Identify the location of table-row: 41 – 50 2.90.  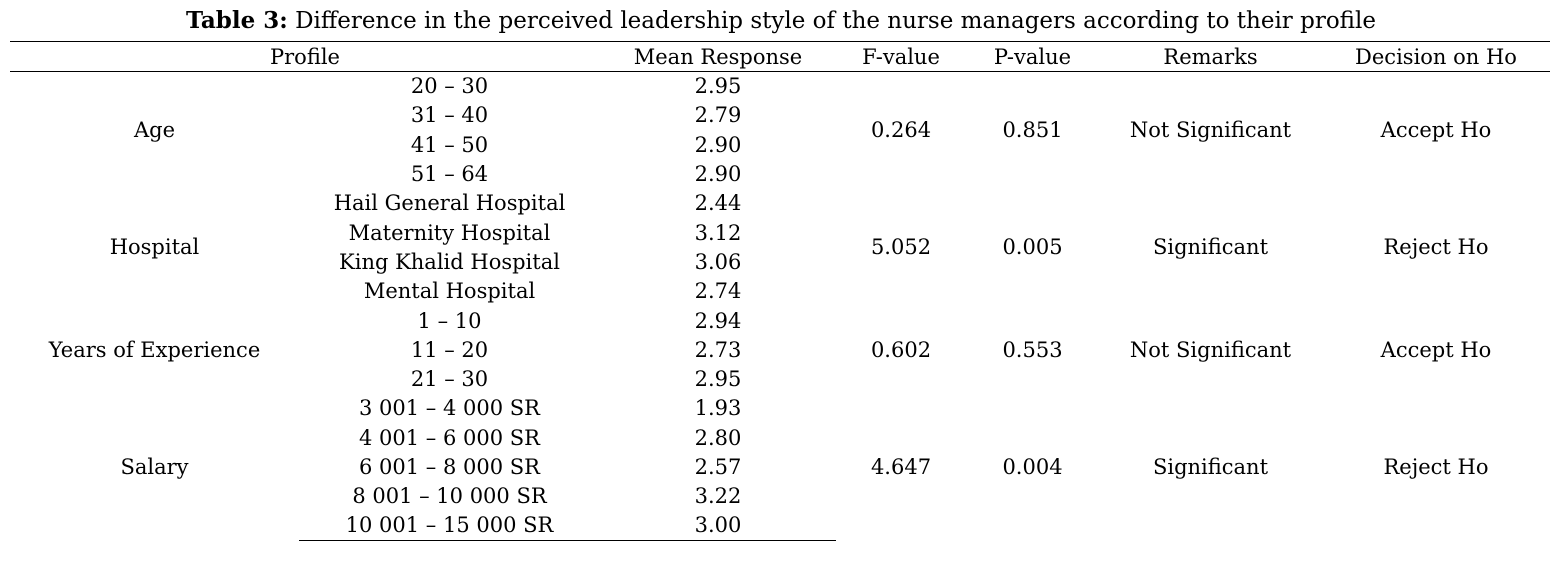
(780, 144).